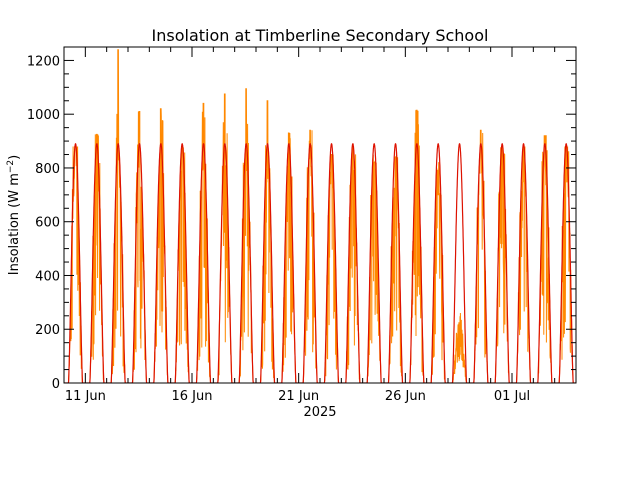 This screenshot has height=480, width=640. Describe the element at coordinates (47, 330) in the screenshot. I see `y-tick-label: 200` at that location.